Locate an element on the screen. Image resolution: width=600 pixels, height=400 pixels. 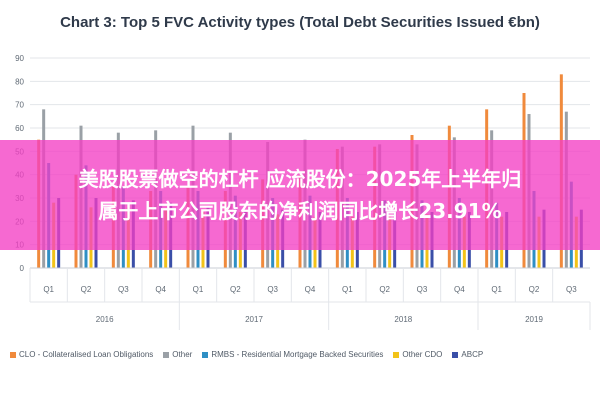
legend-item: CLO - Collateralised Loan Obligations is located at coordinates (81, 354).